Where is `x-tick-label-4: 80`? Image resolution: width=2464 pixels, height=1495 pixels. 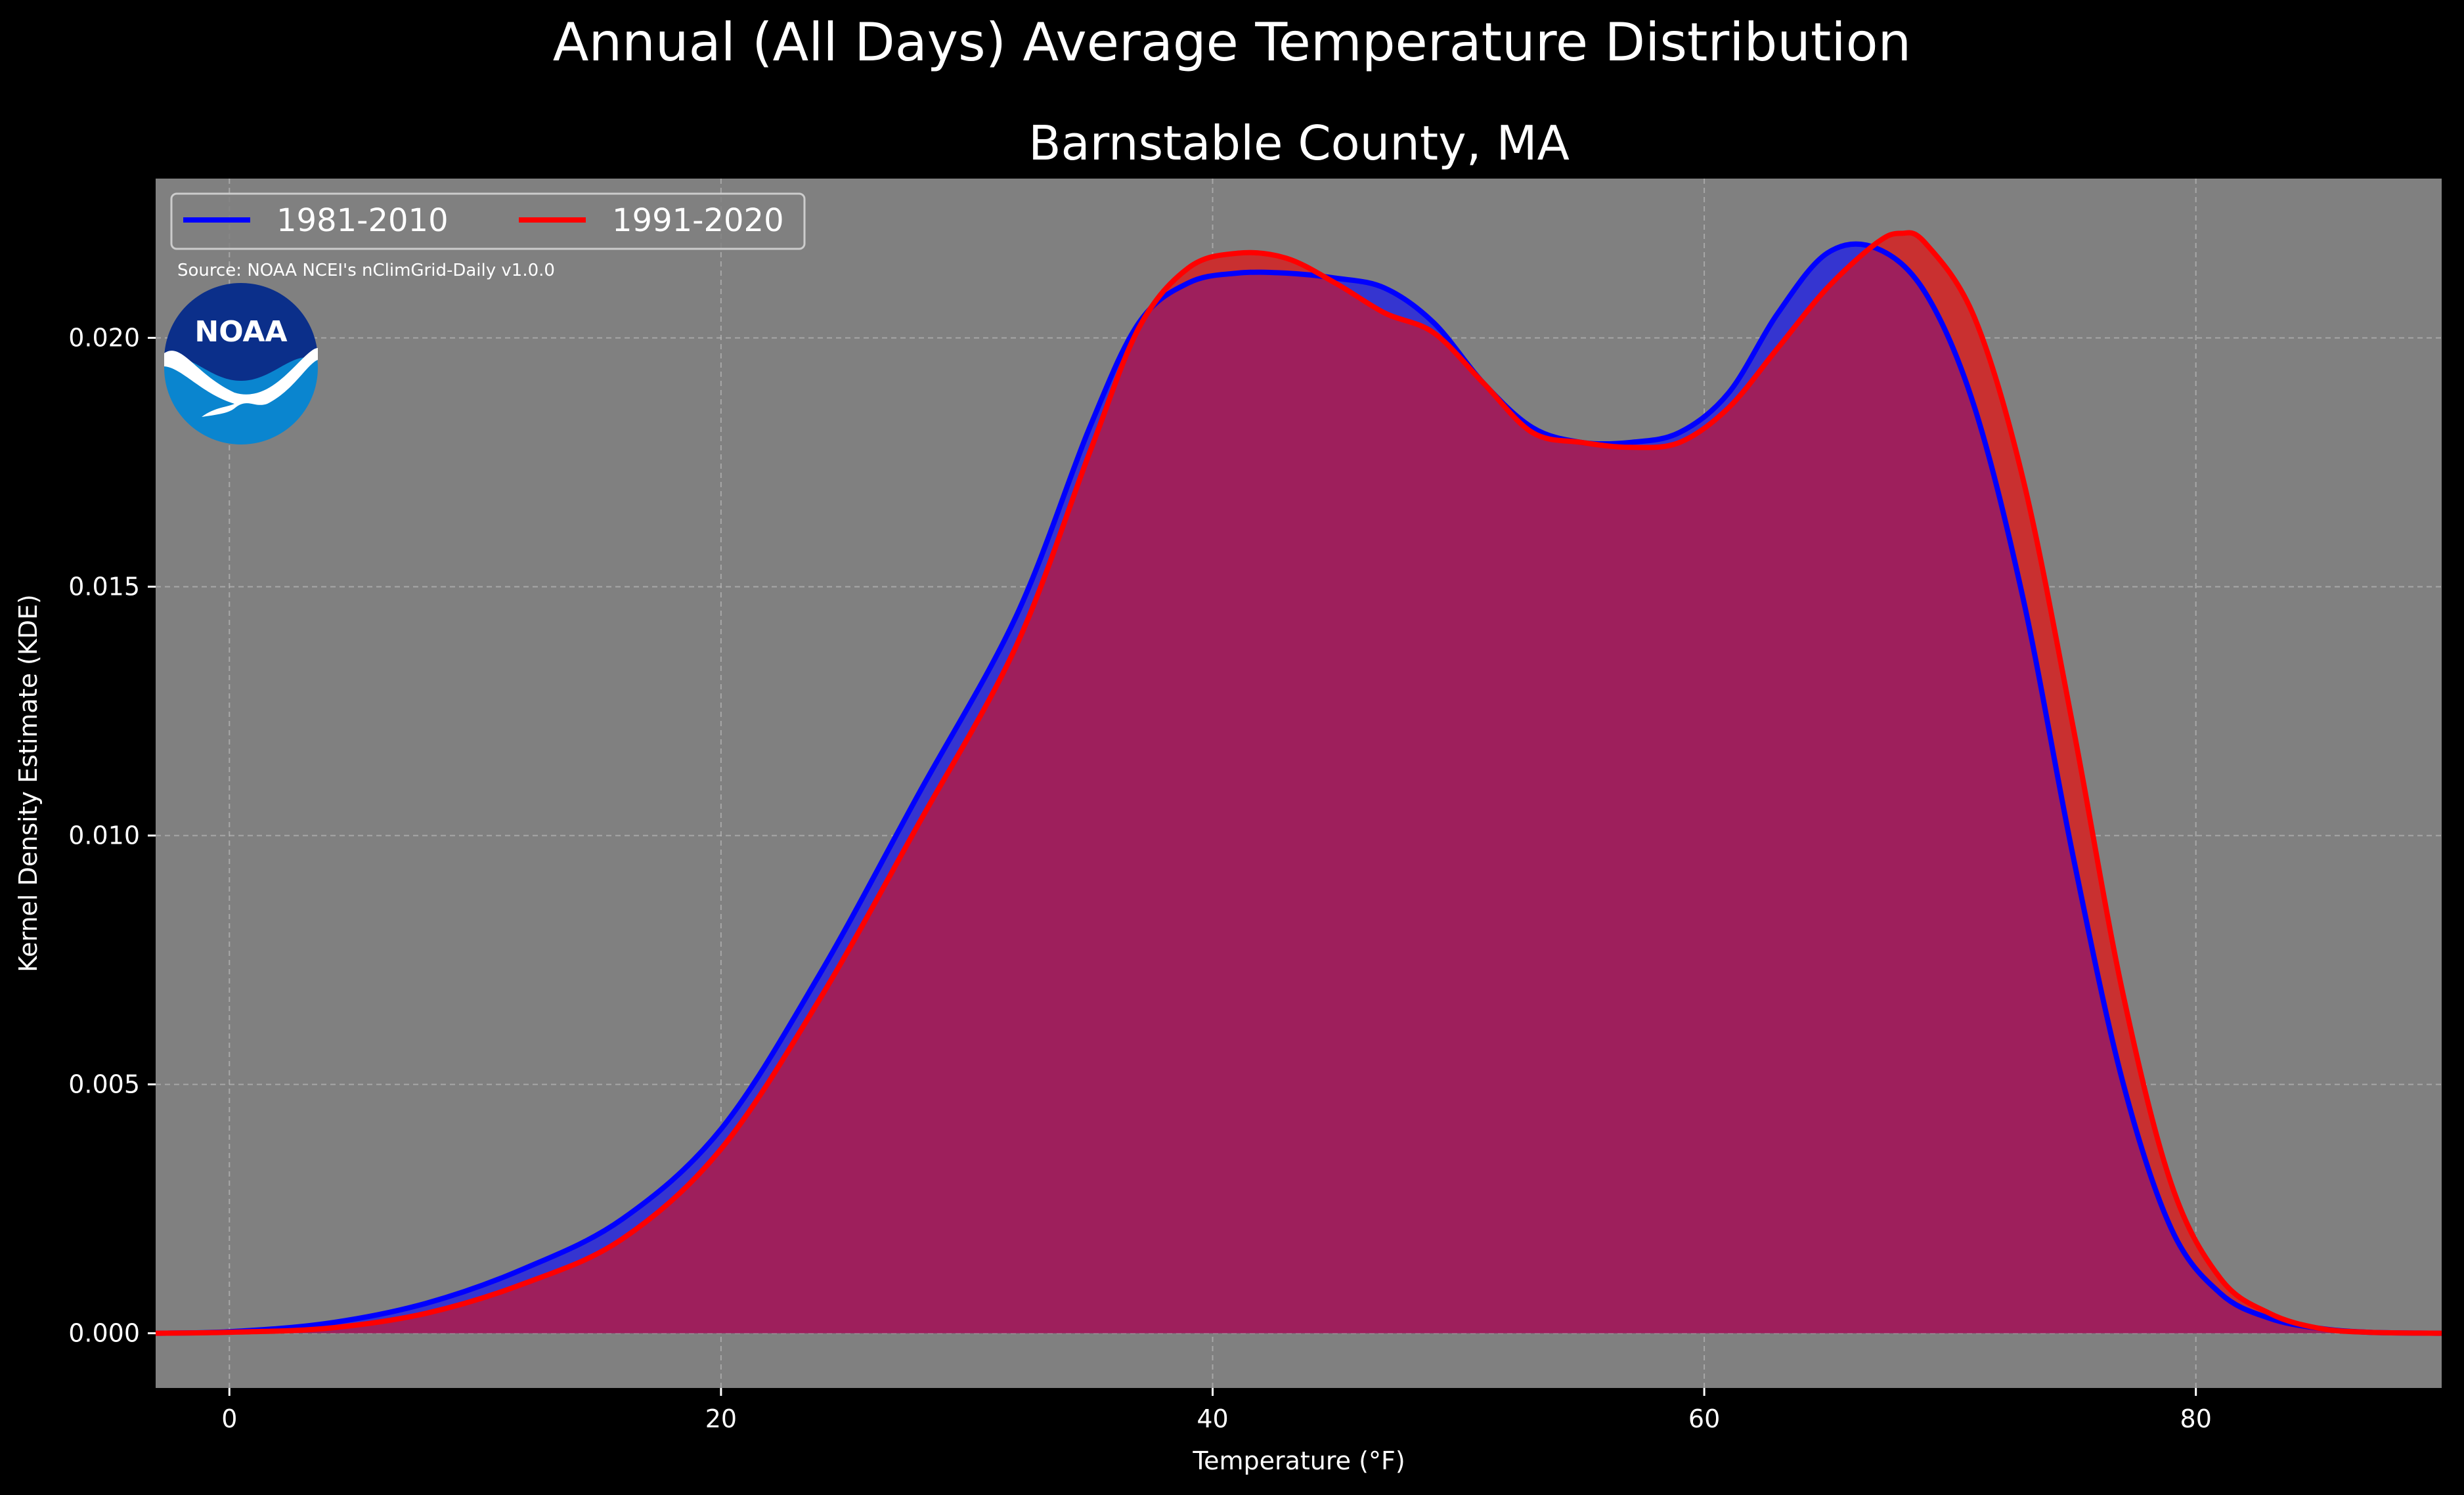
x-tick-label-4: 80 is located at coordinates (2196, 1418).